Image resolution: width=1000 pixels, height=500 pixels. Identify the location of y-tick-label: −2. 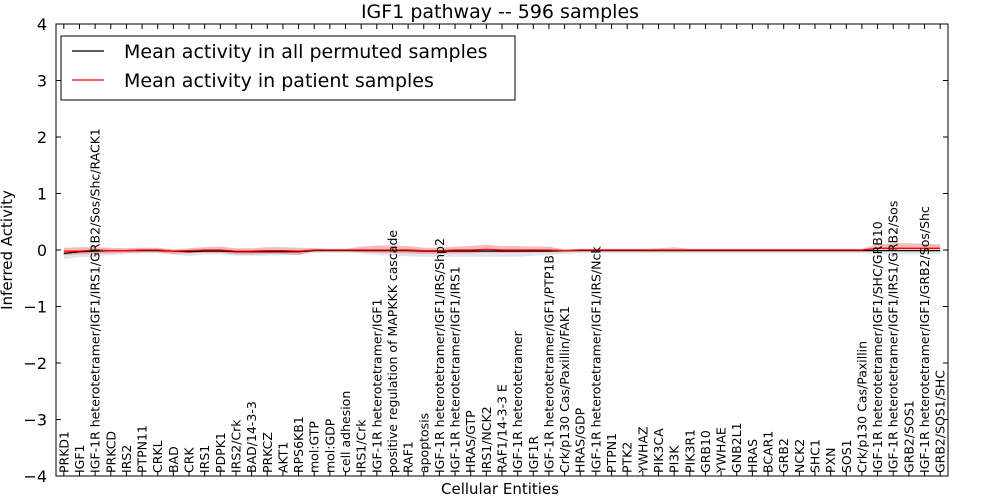
(35, 363).